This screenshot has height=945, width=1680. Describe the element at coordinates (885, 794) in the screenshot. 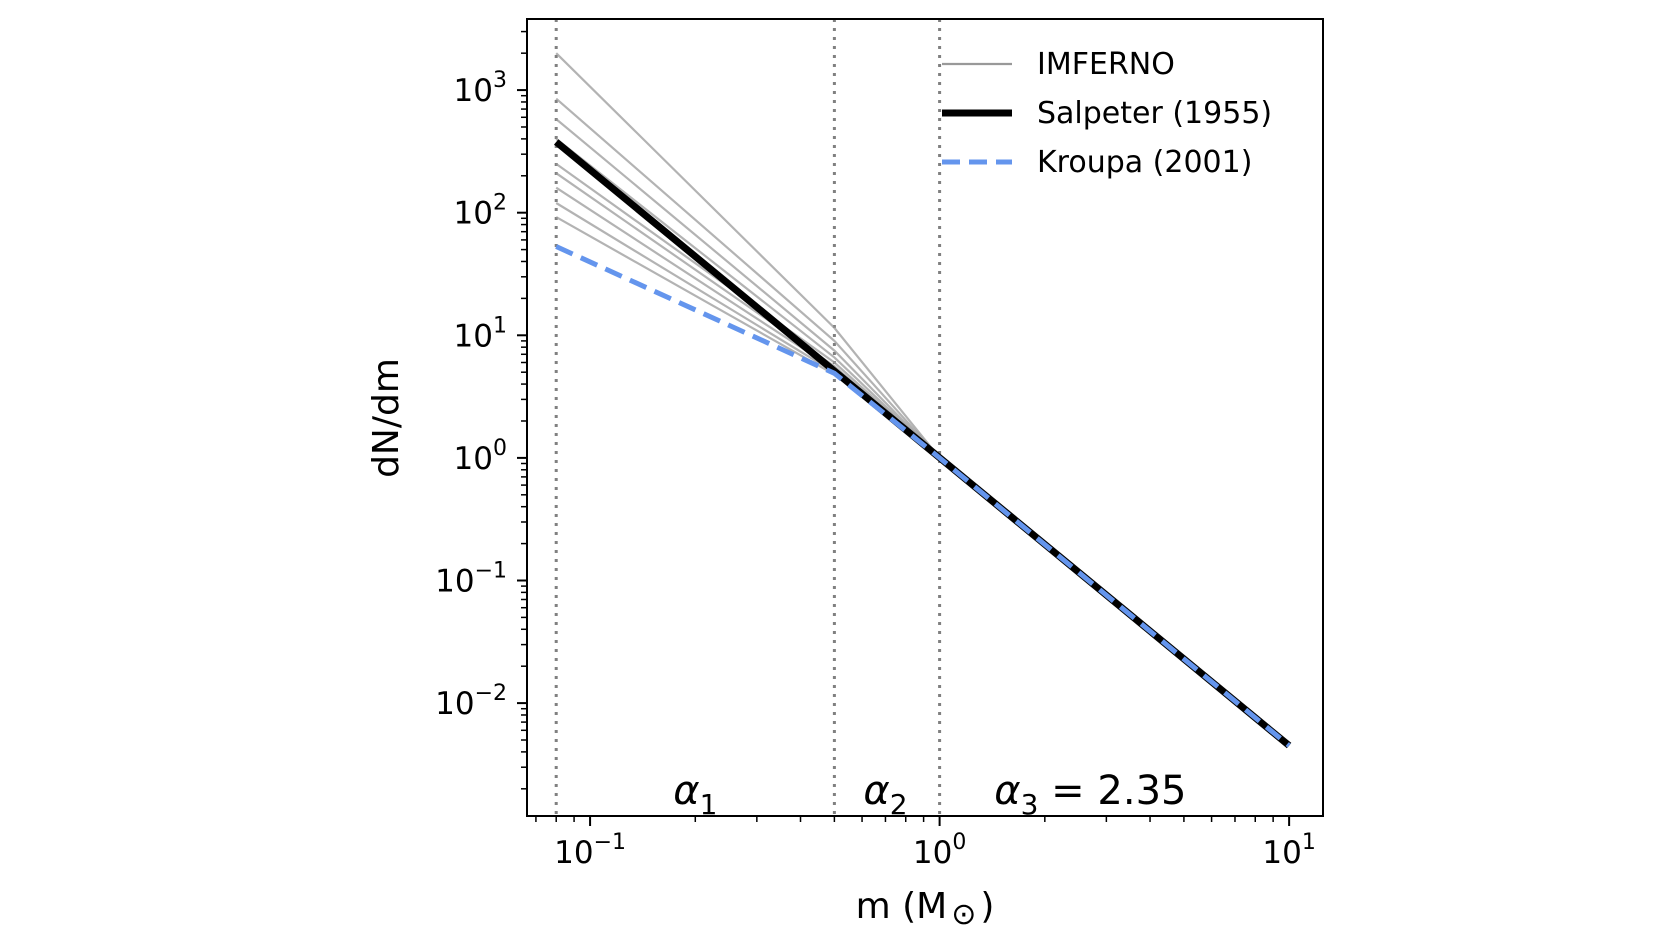

I see `region-label-1: α2` at that location.